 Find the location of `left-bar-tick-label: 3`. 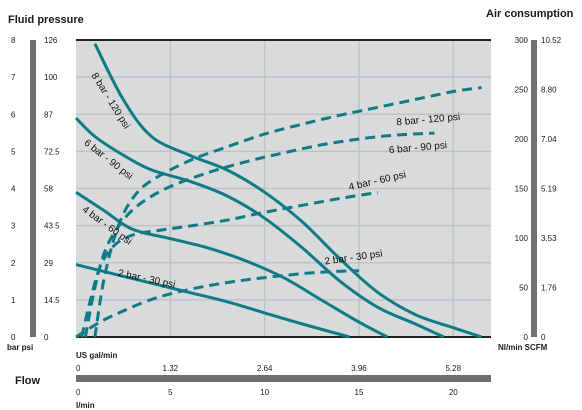

left-bar-tick-label: 3 is located at coordinates (13, 226).